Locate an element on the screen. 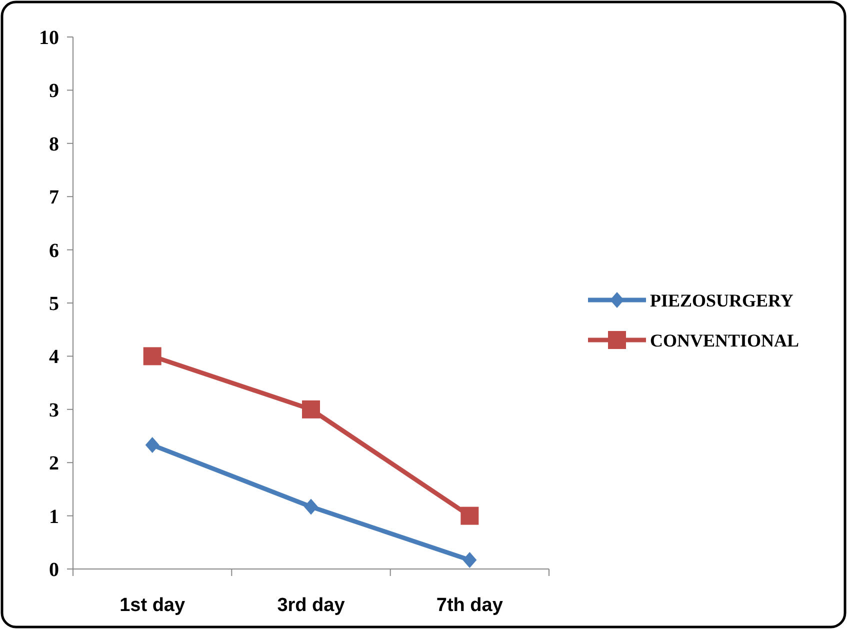 This screenshot has width=847, height=629. y-tick-label: 0 is located at coordinates (54, 570).